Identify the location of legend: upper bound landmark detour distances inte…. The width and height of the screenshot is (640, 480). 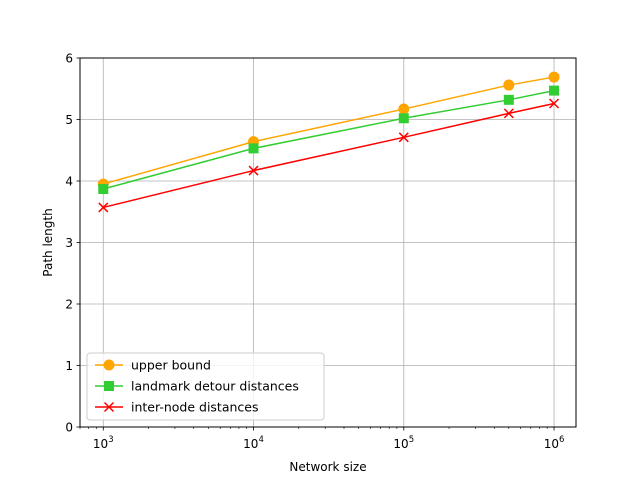
(205, 386).